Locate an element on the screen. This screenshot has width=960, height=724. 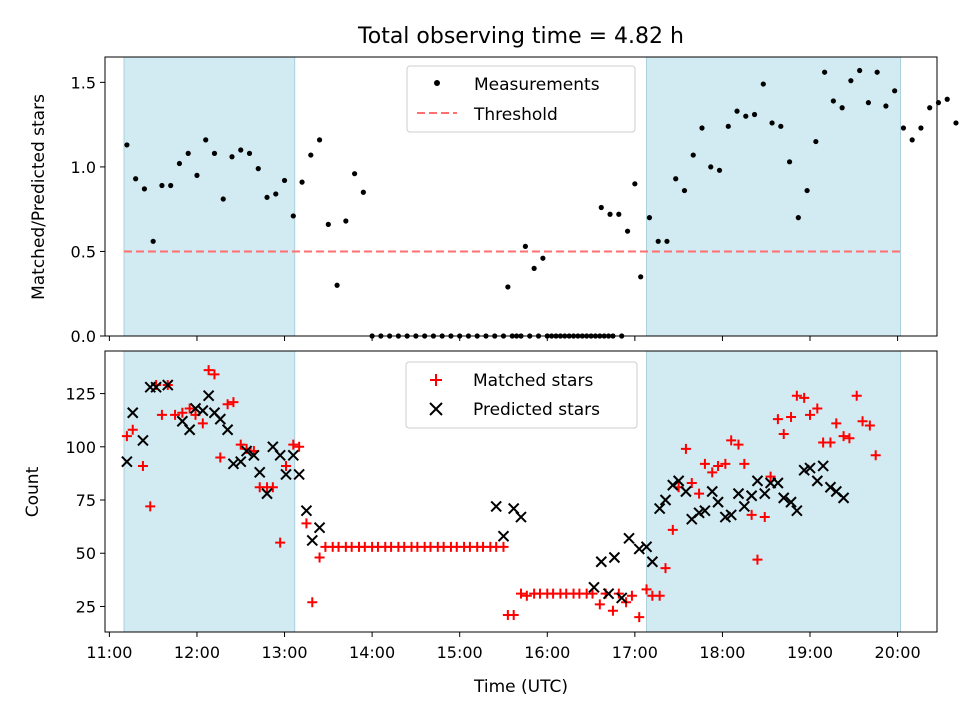
bottom-xtick-label-2: 13:00 is located at coordinates (284, 652).